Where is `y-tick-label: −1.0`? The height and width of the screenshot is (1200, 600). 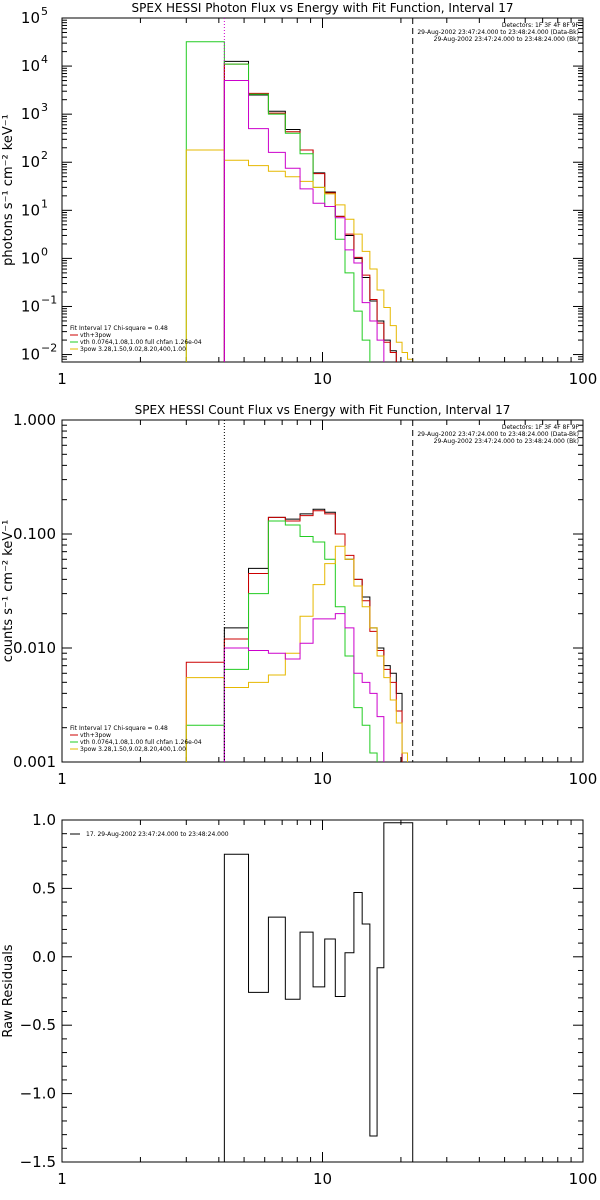 y-tick-label: −1.0 is located at coordinates (38, 1094).